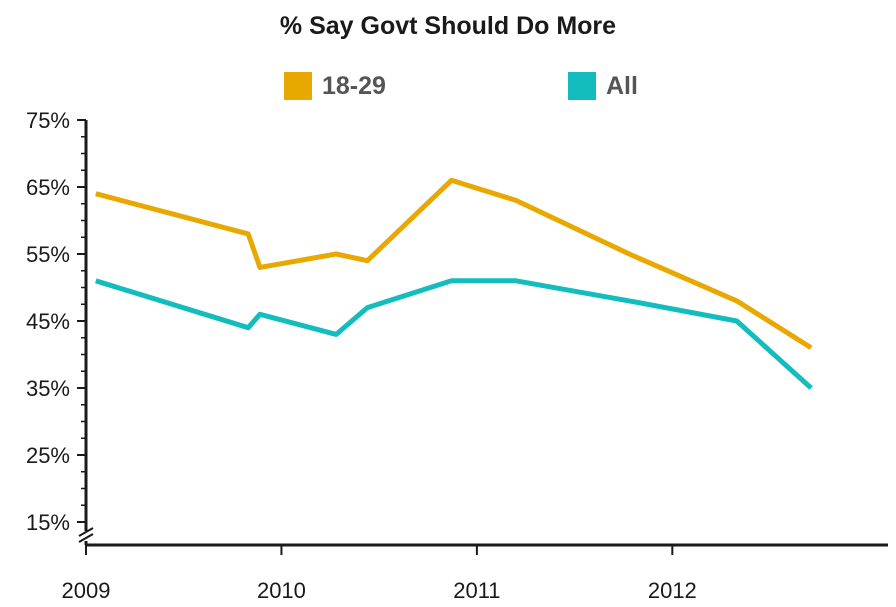  What do you see at coordinates (582, 86) in the screenshot?
I see `legend-swatch-all` at bounding box center [582, 86].